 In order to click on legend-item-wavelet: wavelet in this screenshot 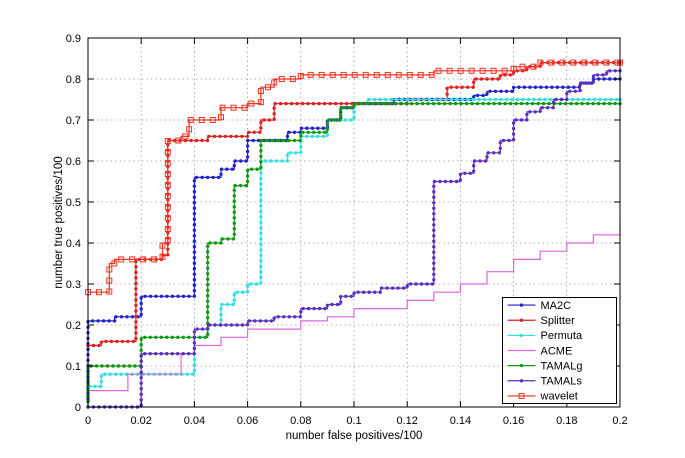, I will do `click(542, 397)`.